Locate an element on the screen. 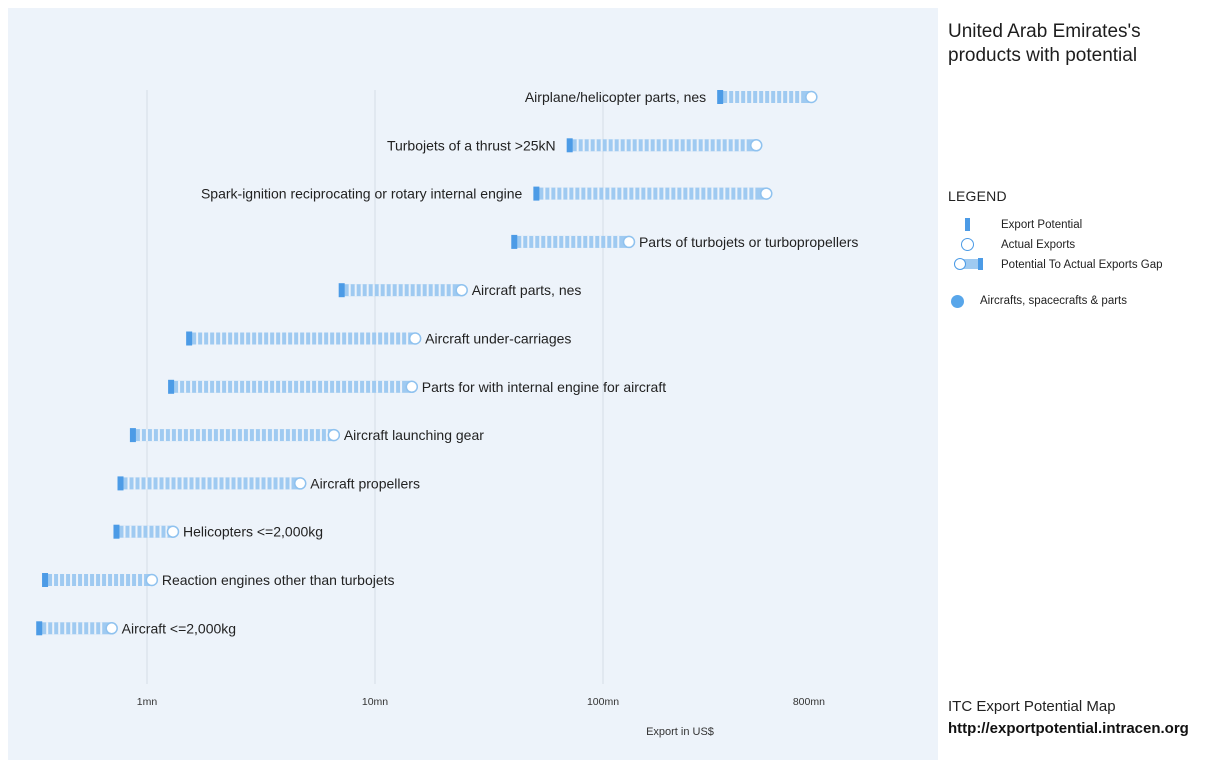  x-tick-label: 100mn is located at coordinates (603, 702).